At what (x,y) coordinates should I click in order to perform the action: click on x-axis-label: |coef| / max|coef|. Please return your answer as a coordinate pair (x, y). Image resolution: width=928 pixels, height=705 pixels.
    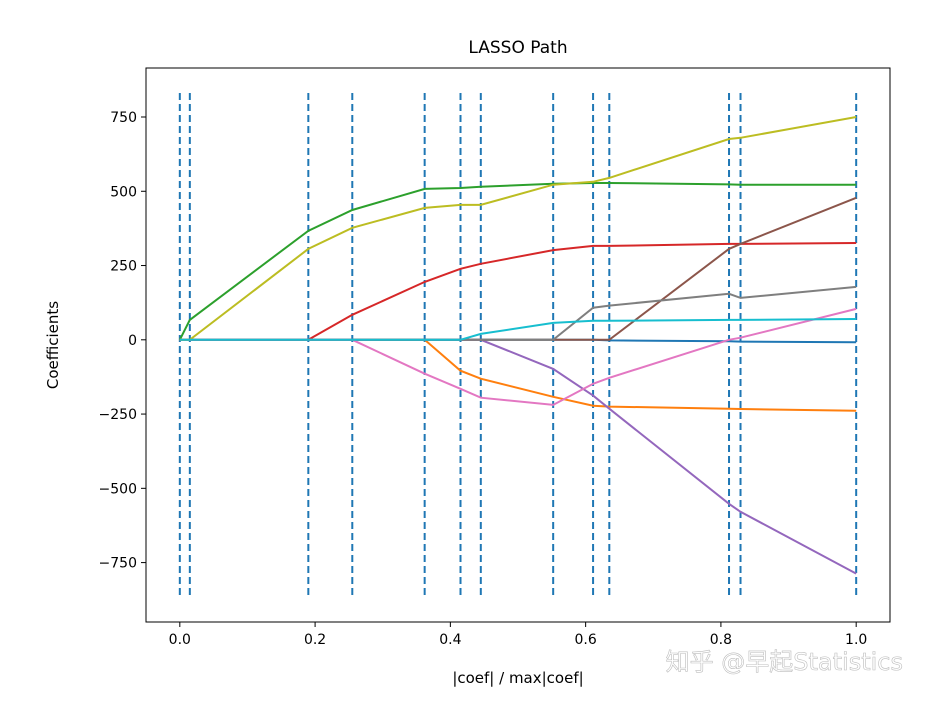
    Looking at the image, I should click on (517, 678).